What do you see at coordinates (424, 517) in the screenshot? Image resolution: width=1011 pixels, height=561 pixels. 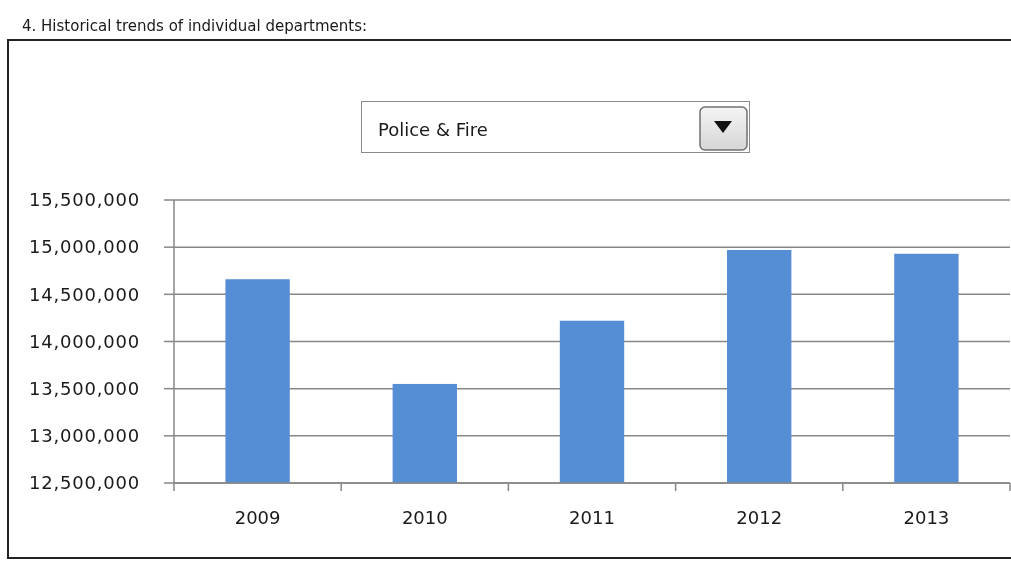 I see `x-tick-label: 2010` at bounding box center [424, 517].